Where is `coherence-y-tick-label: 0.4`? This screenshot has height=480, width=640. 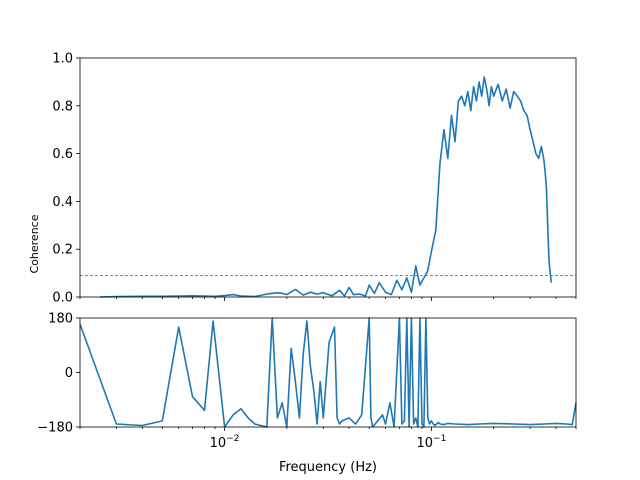 coherence-y-tick-label: 0.4 is located at coordinates (62, 202).